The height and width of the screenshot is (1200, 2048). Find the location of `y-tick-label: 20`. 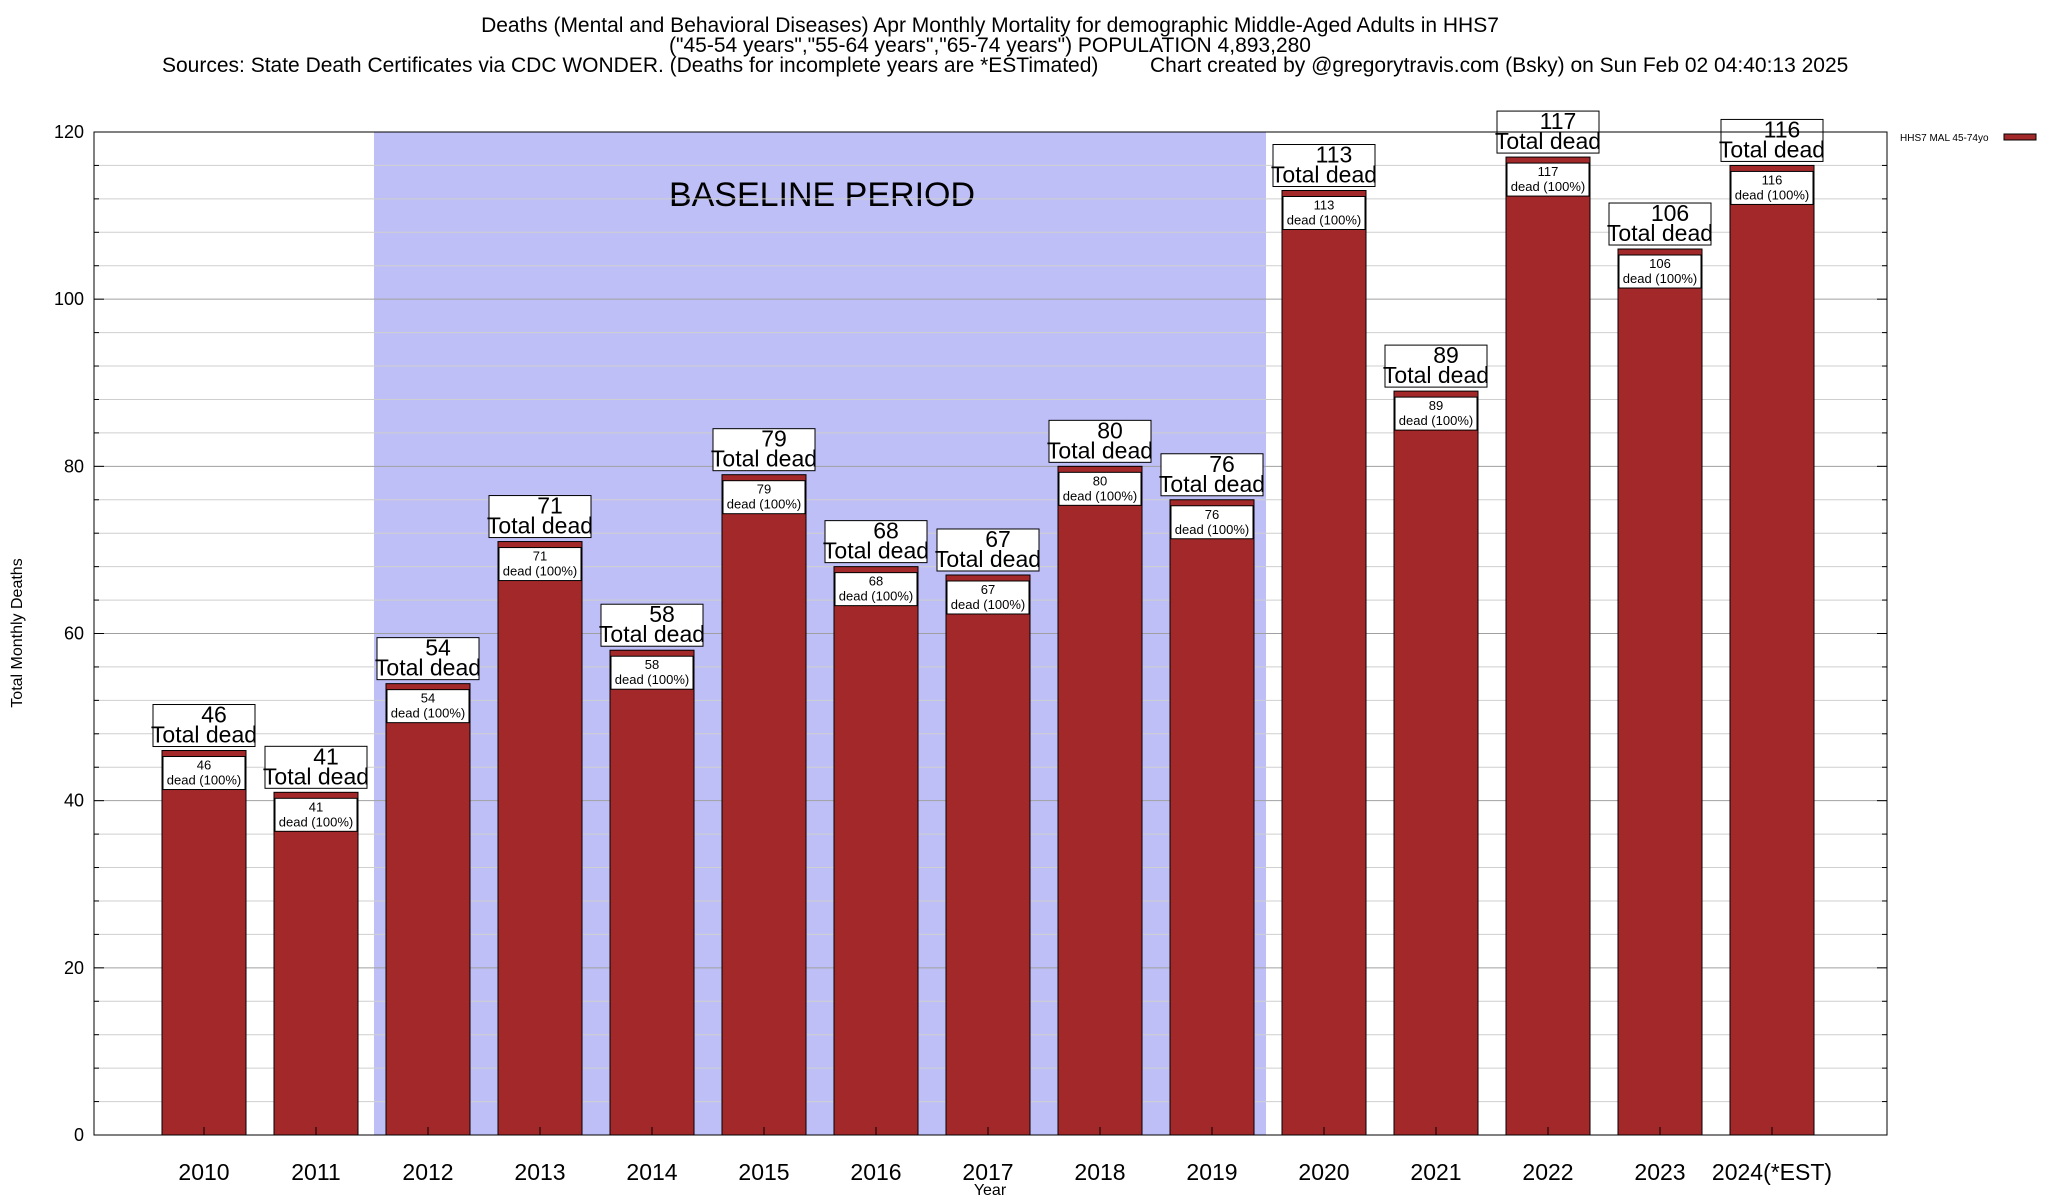

y-tick-label: 20 is located at coordinates (74, 968).